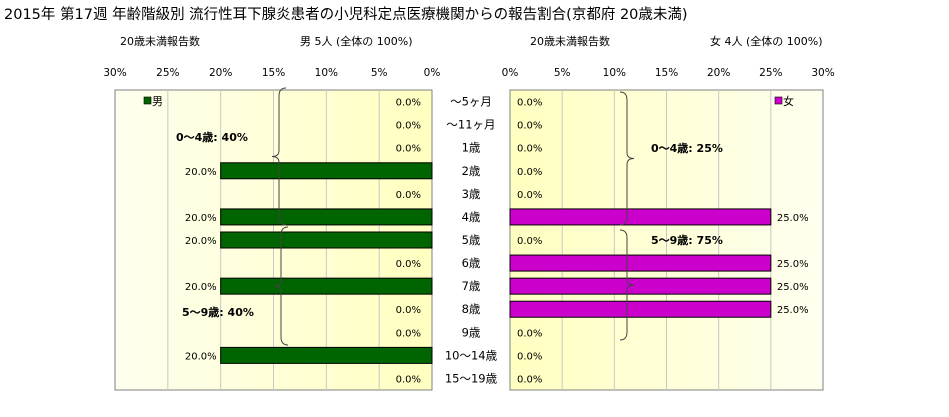  I want to click on female-annotation-5-9: 5～9歳: 75%, so click(687, 240).